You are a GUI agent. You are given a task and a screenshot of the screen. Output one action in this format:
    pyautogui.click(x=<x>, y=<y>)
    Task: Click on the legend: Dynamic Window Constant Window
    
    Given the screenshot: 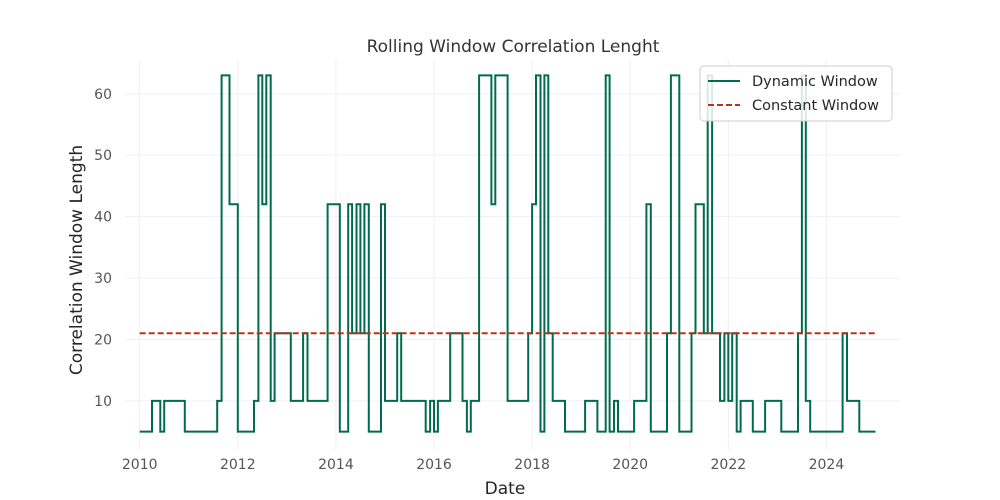 What is the action you would take?
    pyautogui.click(x=796, y=93)
    